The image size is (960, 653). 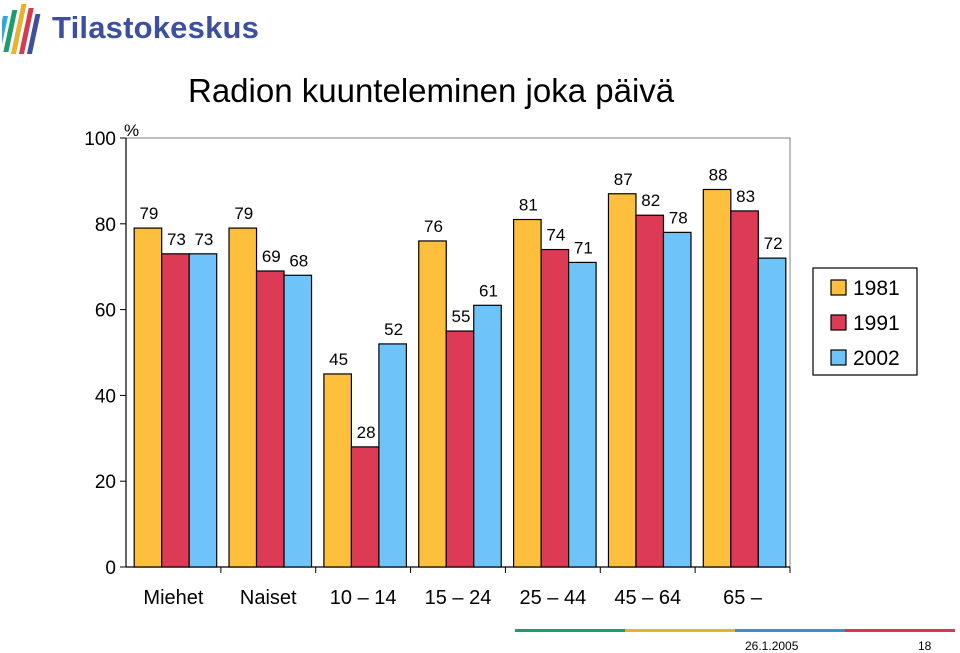 What do you see at coordinates (100, 139) in the screenshot?
I see `y-tick-label: 100` at bounding box center [100, 139].